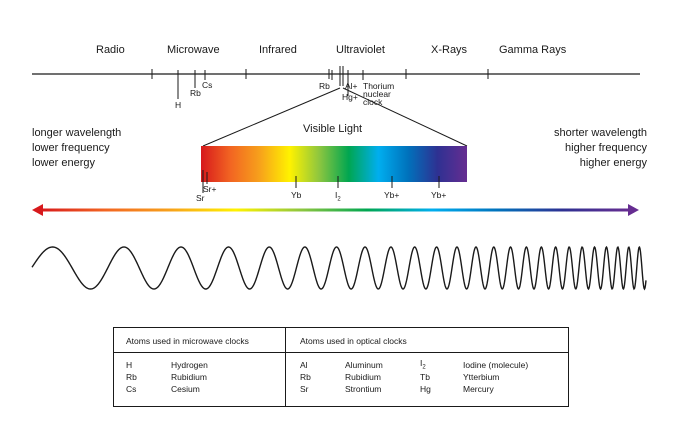 This screenshot has height=445, width=689. Describe the element at coordinates (353, 341) in the screenshot. I see `legend-header-optical: Atoms used in optical clocks` at that location.